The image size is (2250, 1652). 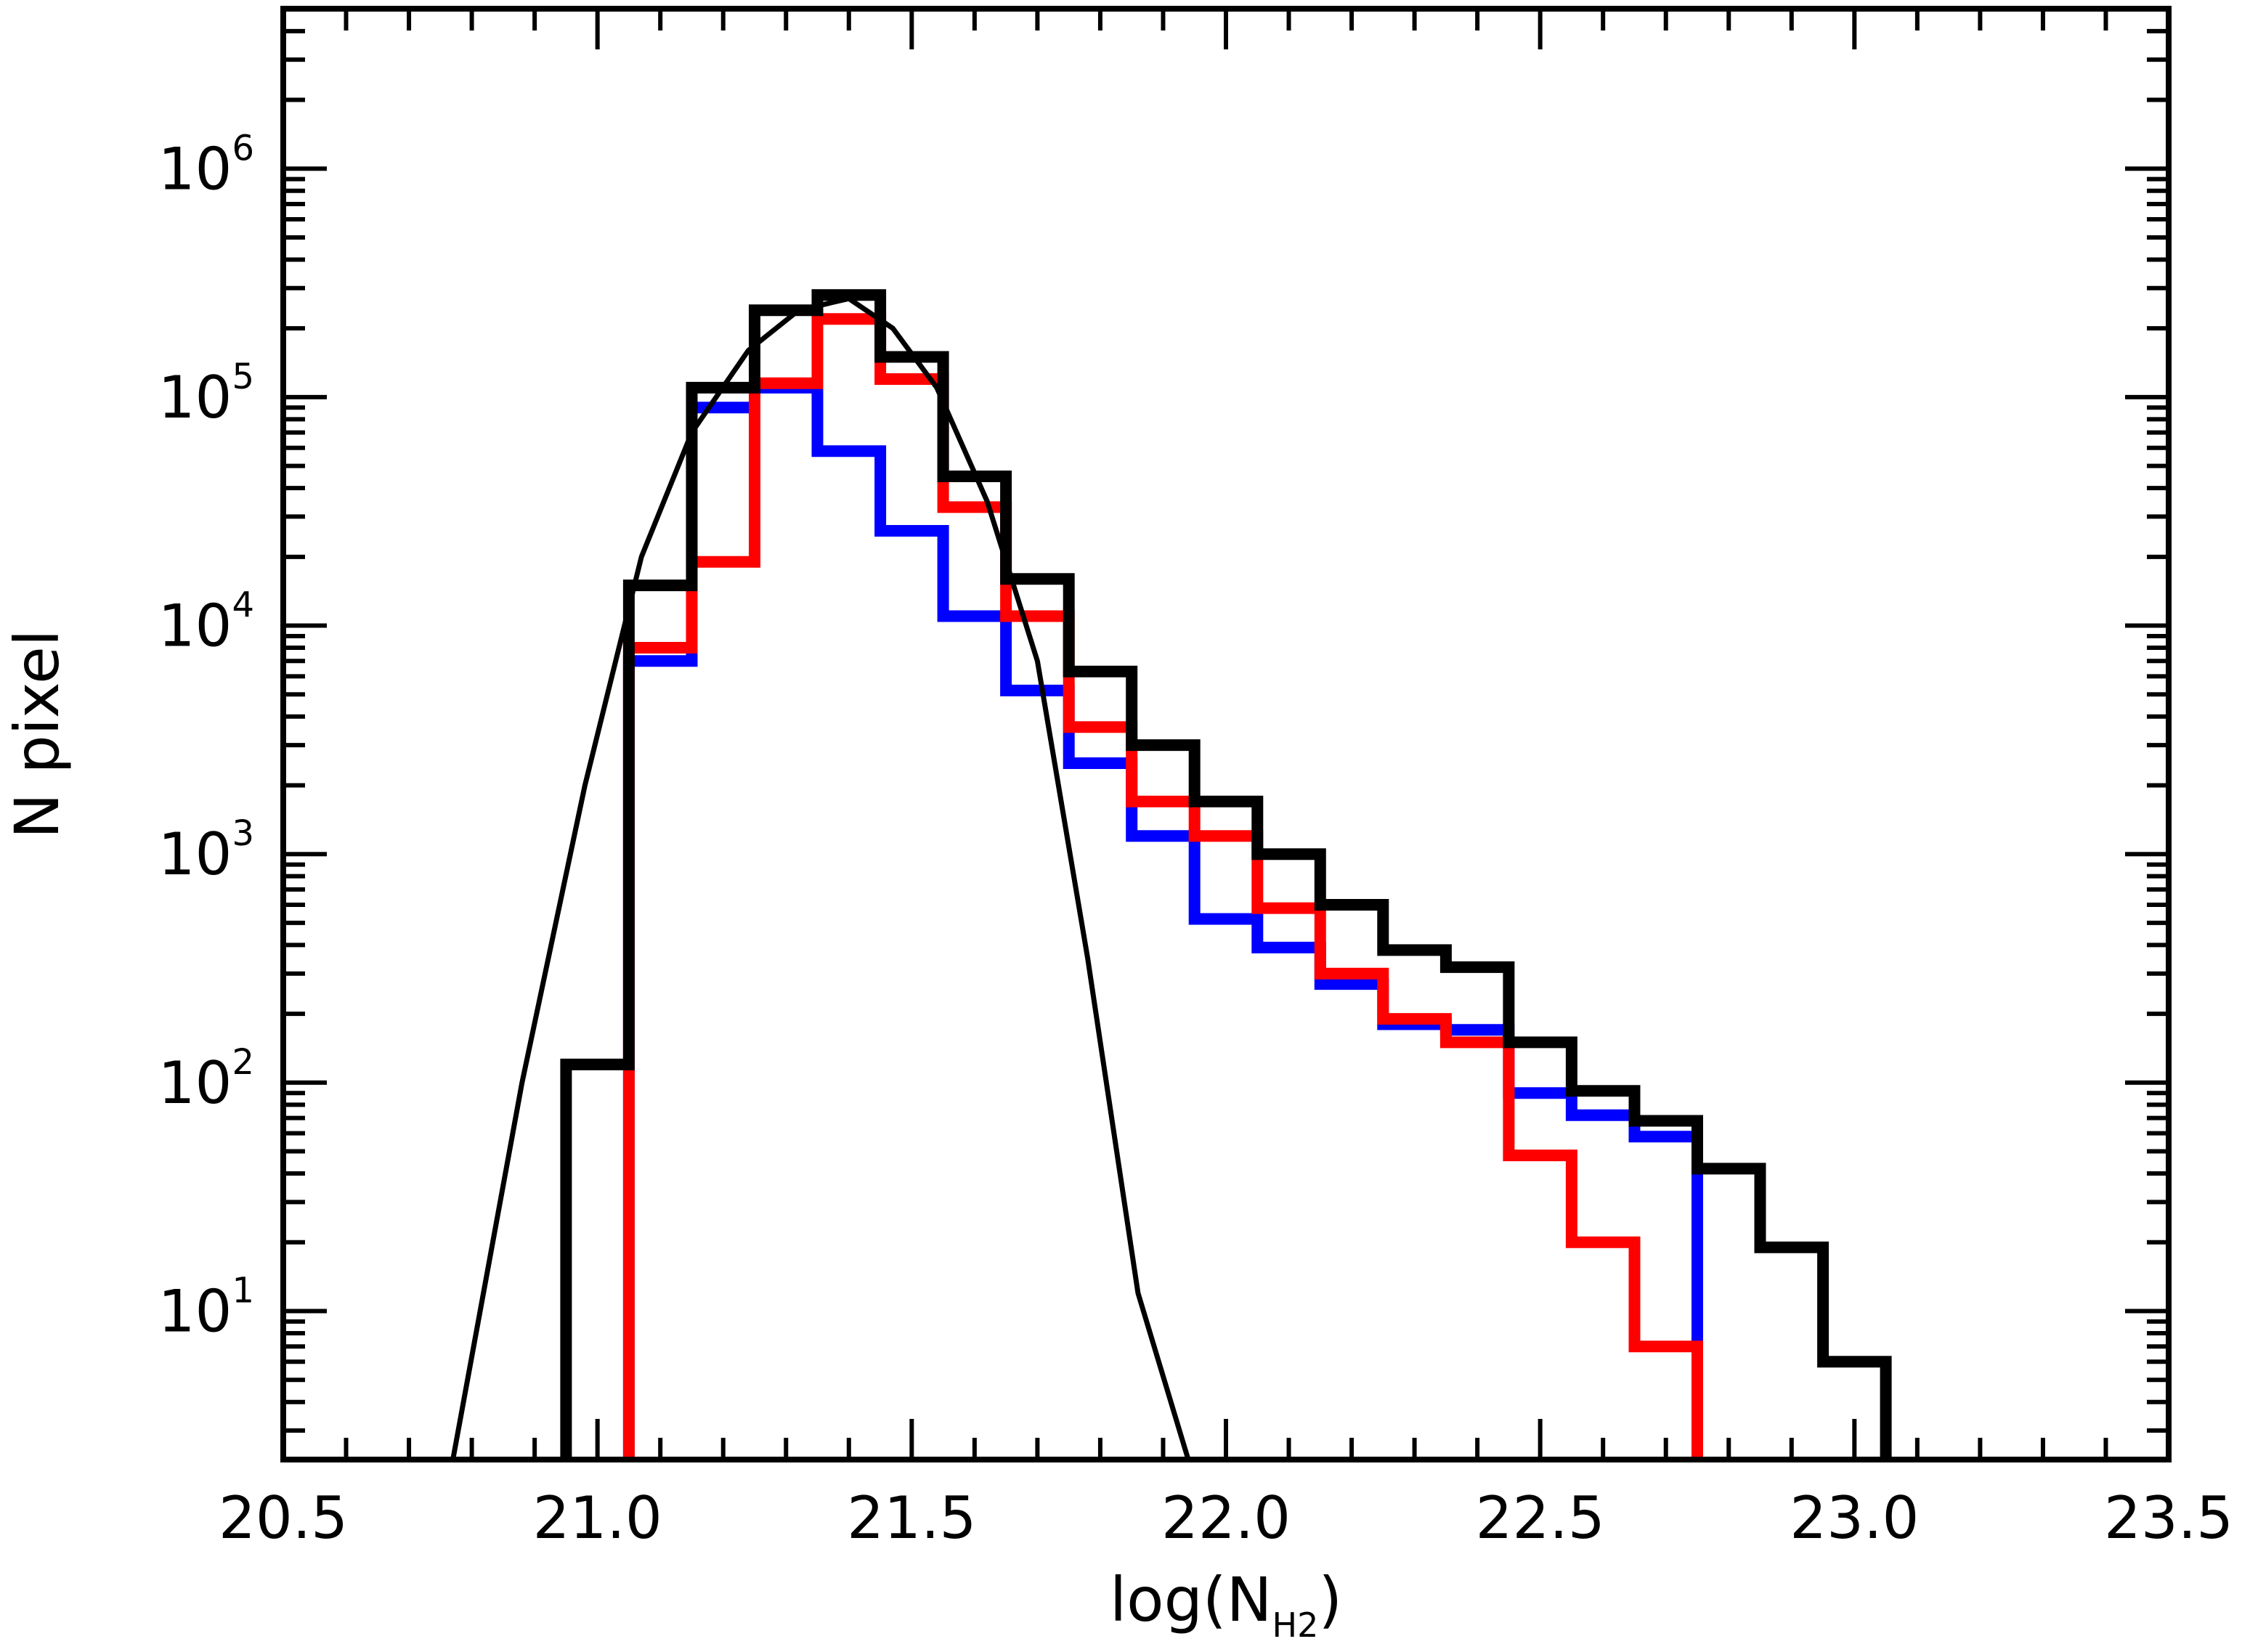 What do you see at coordinates (1854, 1518) in the screenshot?
I see `x-tick-label: 23.0` at bounding box center [1854, 1518].